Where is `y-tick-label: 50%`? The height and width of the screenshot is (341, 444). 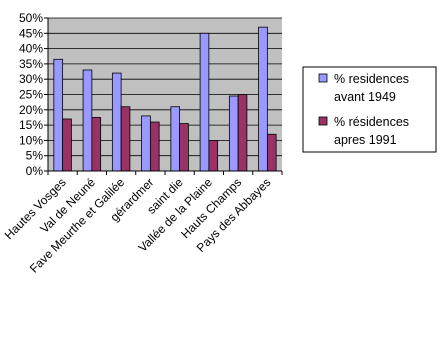
y-tick-label: 50% is located at coordinates (31, 18).